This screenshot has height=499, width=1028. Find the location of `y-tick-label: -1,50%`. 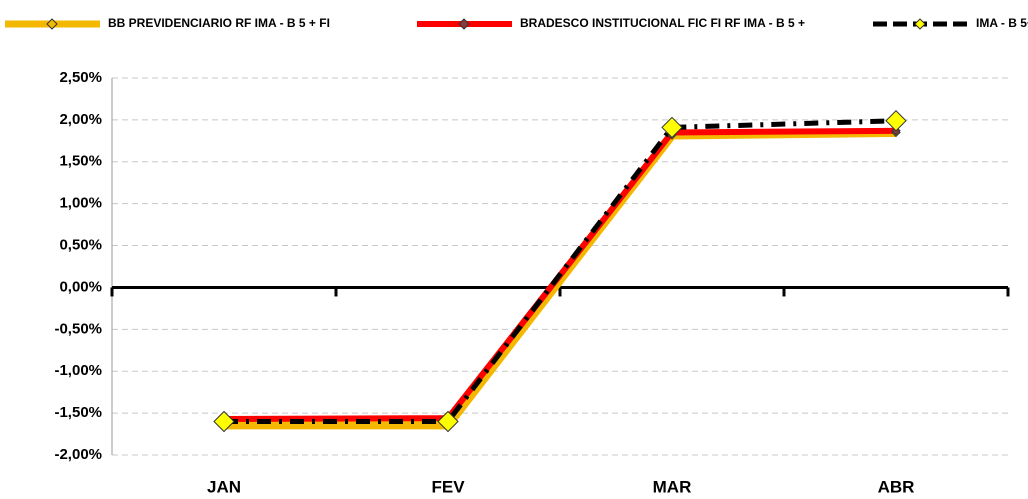

y-tick-label: -1,50% is located at coordinates (78, 412).